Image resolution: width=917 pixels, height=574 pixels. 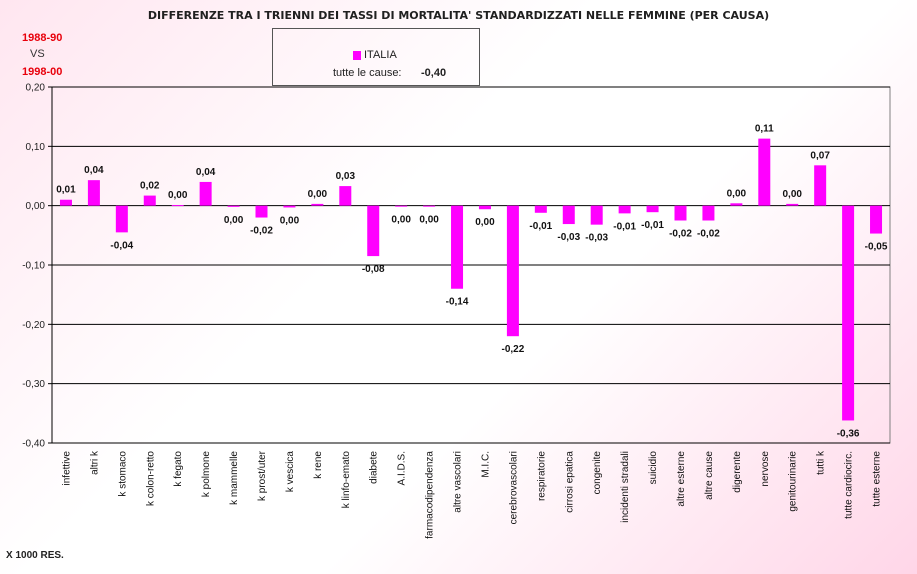 I want to click on y-tick-label: -0,30, so click(x=33, y=384).